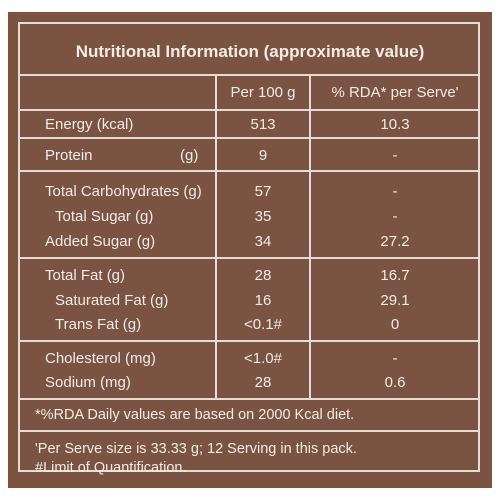  Describe the element at coordinates (395, 358) in the screenshot. I see `value-cholesterol-rda: -` at that location.